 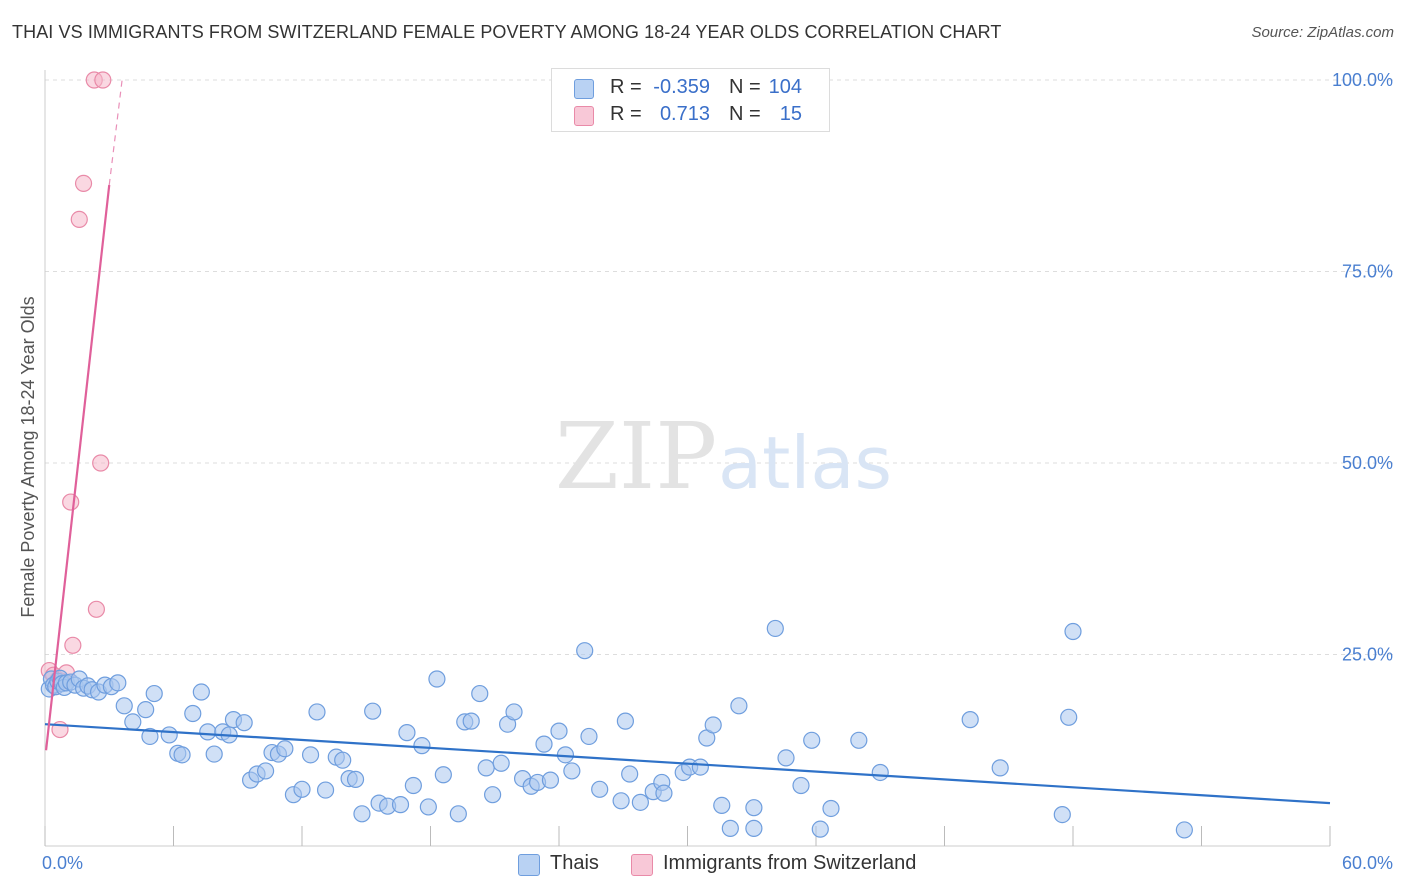 I want to click on legend: R = -0.359 N = 104 R = 0.713 N = 15, so click(x=690, y=100).